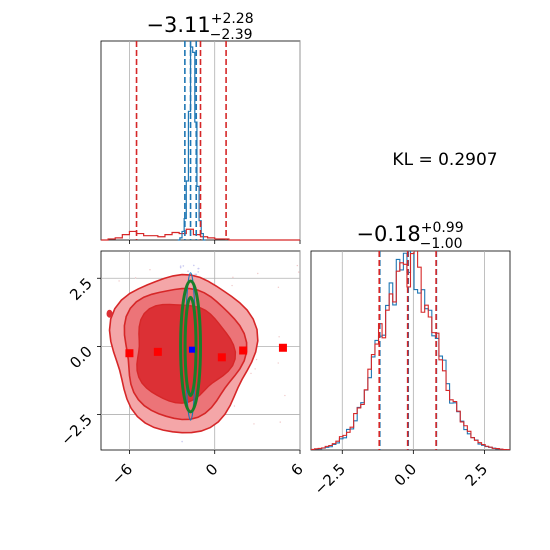  Describe the element at coordinates (441, 244) in the screenshot. I see `title-sub: −1.00` at that location.